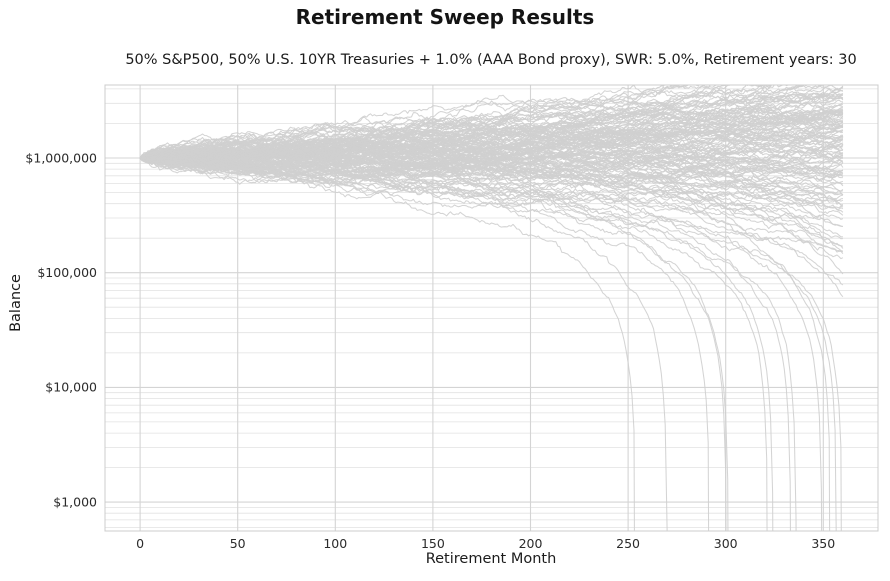 The width and height of the screenshot is (890, 581). Describe the element at coordinates (726, 543) in the screenshot. I see `x-tick-label: 300` at that location.